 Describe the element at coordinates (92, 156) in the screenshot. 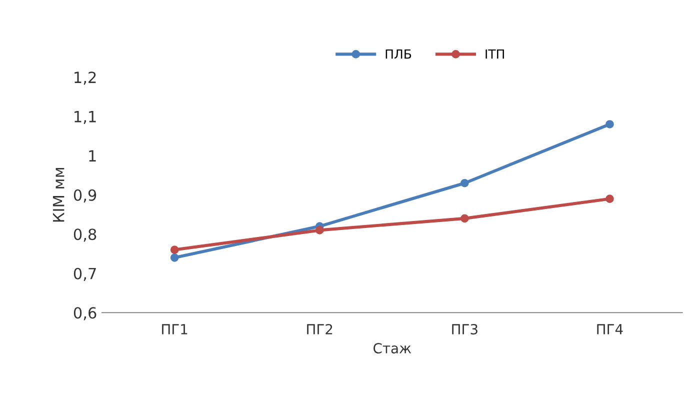

I see `y-tick-label: 1` at that location.